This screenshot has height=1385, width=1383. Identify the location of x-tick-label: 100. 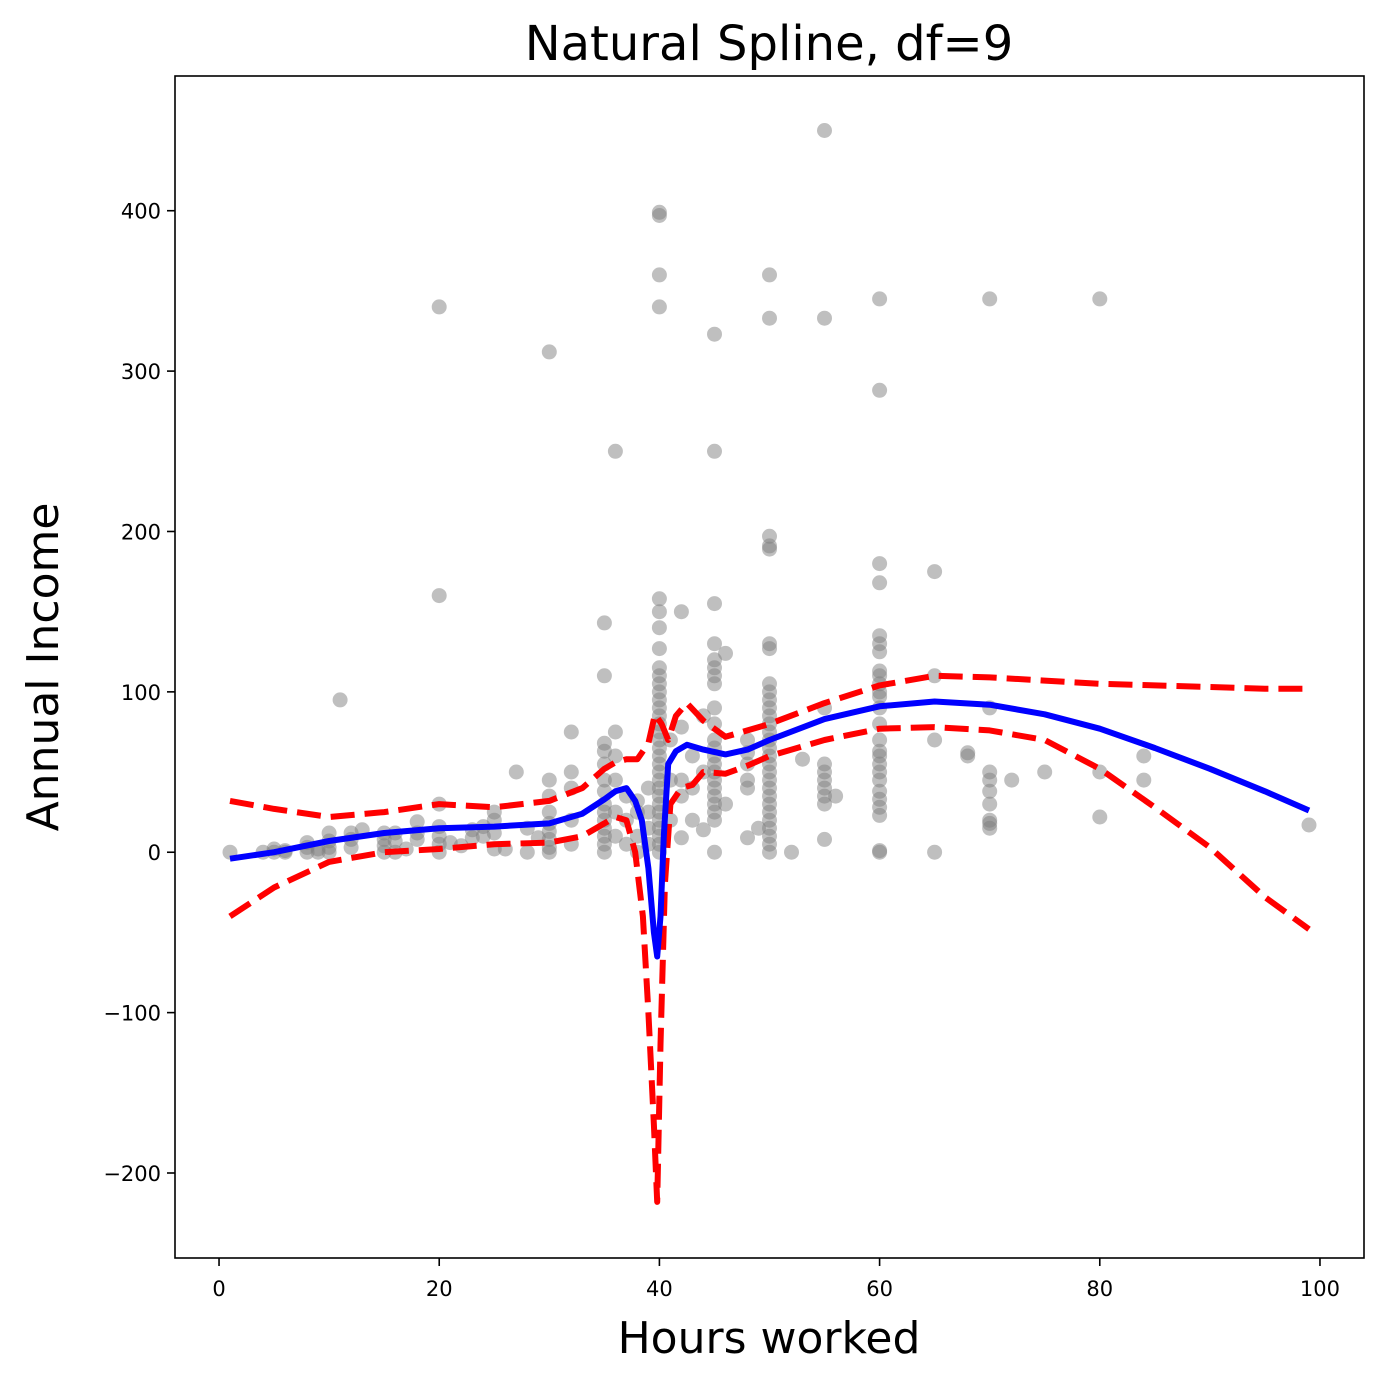
(1320, 1289).